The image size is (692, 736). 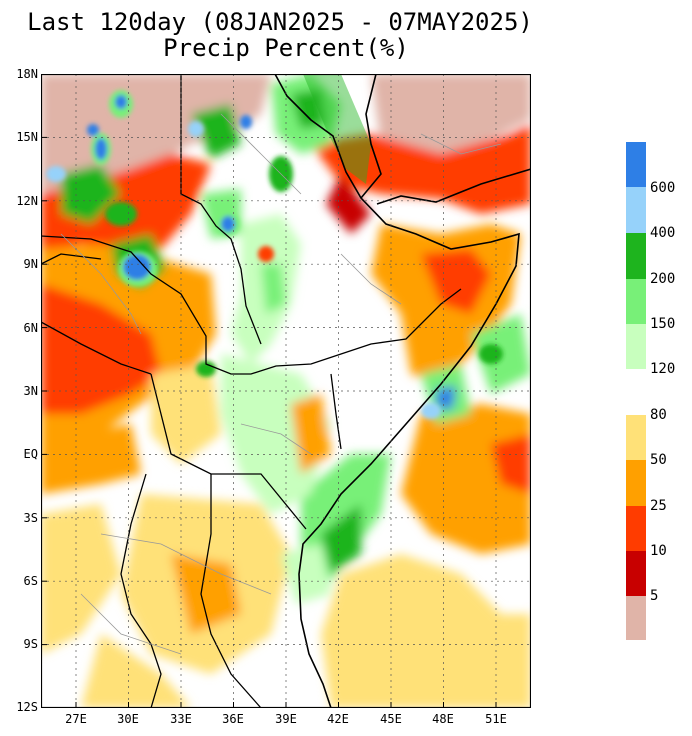 I want to click on lat-label: 3N, so click(x=30, y=391).